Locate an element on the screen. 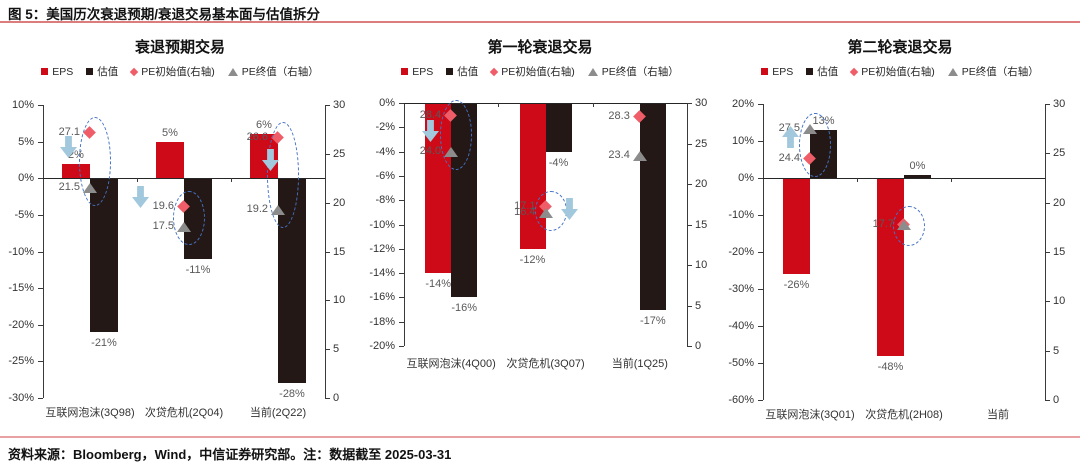 The image size is (1080, 470). pe-end-label: 17.5 is located at coordinates (163, 226).